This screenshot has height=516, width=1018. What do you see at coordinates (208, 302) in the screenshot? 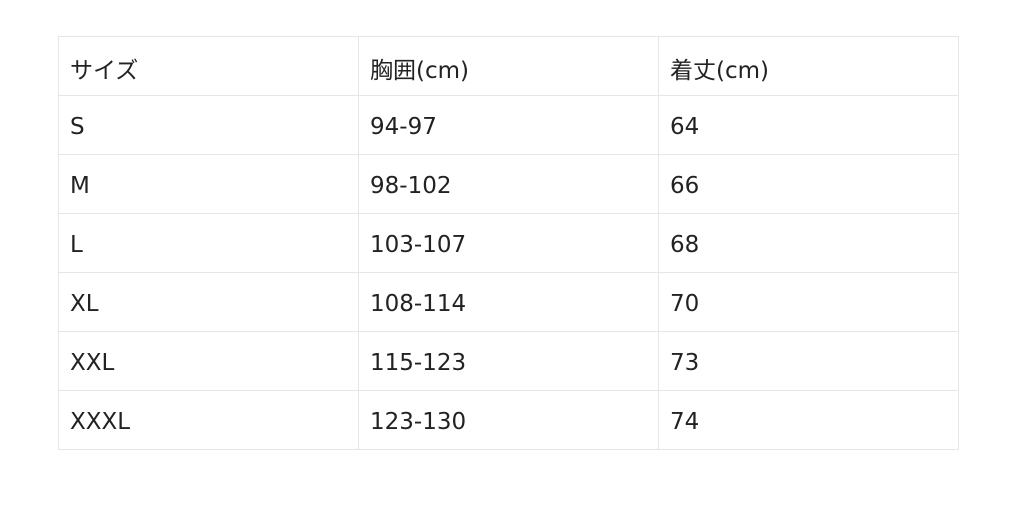
I see `size-cell: XL` at bounding box center [208, 302].